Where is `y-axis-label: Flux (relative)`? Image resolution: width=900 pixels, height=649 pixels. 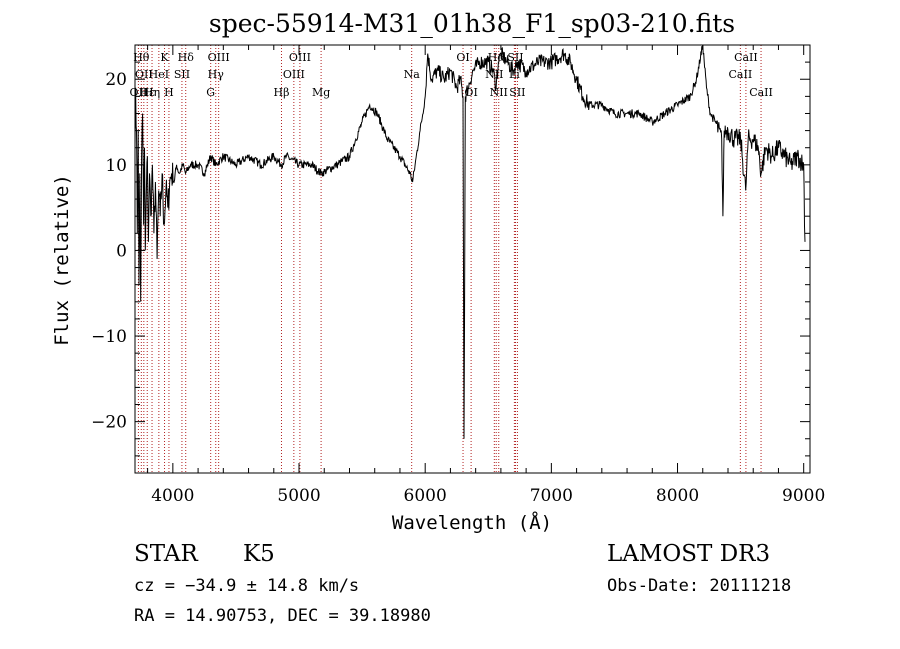
y-axis-label: Flux (relative) is located at coordinates (62, 260).